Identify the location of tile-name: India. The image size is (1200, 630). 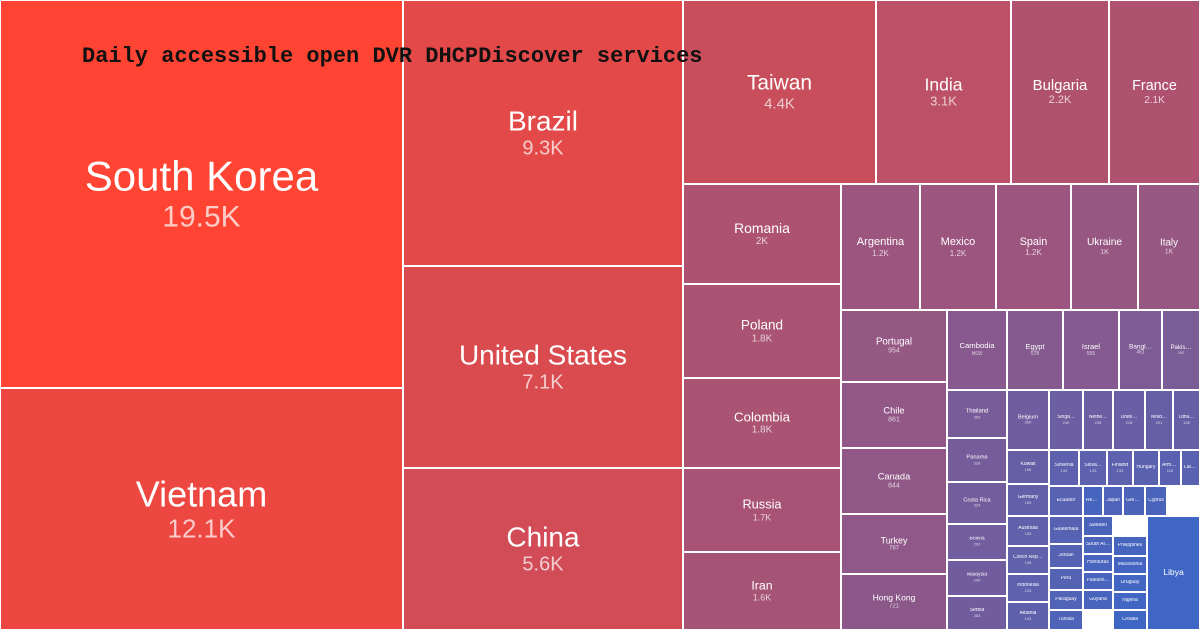
(943, 84).